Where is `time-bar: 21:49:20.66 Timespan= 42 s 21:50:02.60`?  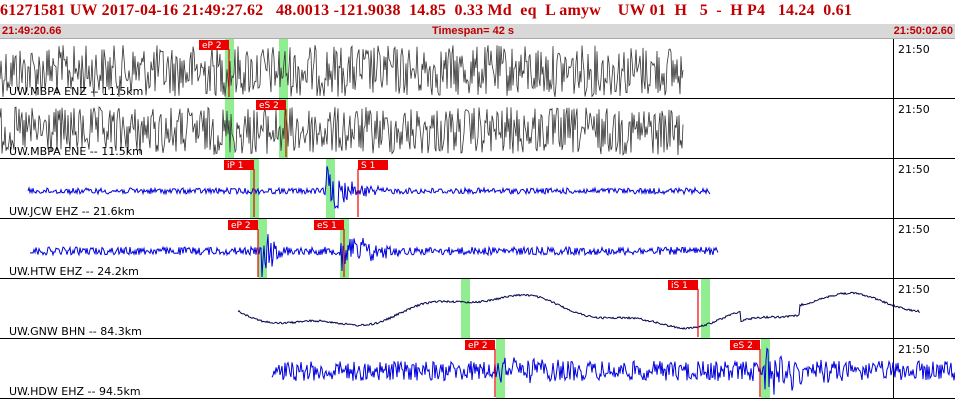 time-bar: 21:49:20.66 Timespan= 42 s 21:50:02.60 is located at coordinates (477, 31).